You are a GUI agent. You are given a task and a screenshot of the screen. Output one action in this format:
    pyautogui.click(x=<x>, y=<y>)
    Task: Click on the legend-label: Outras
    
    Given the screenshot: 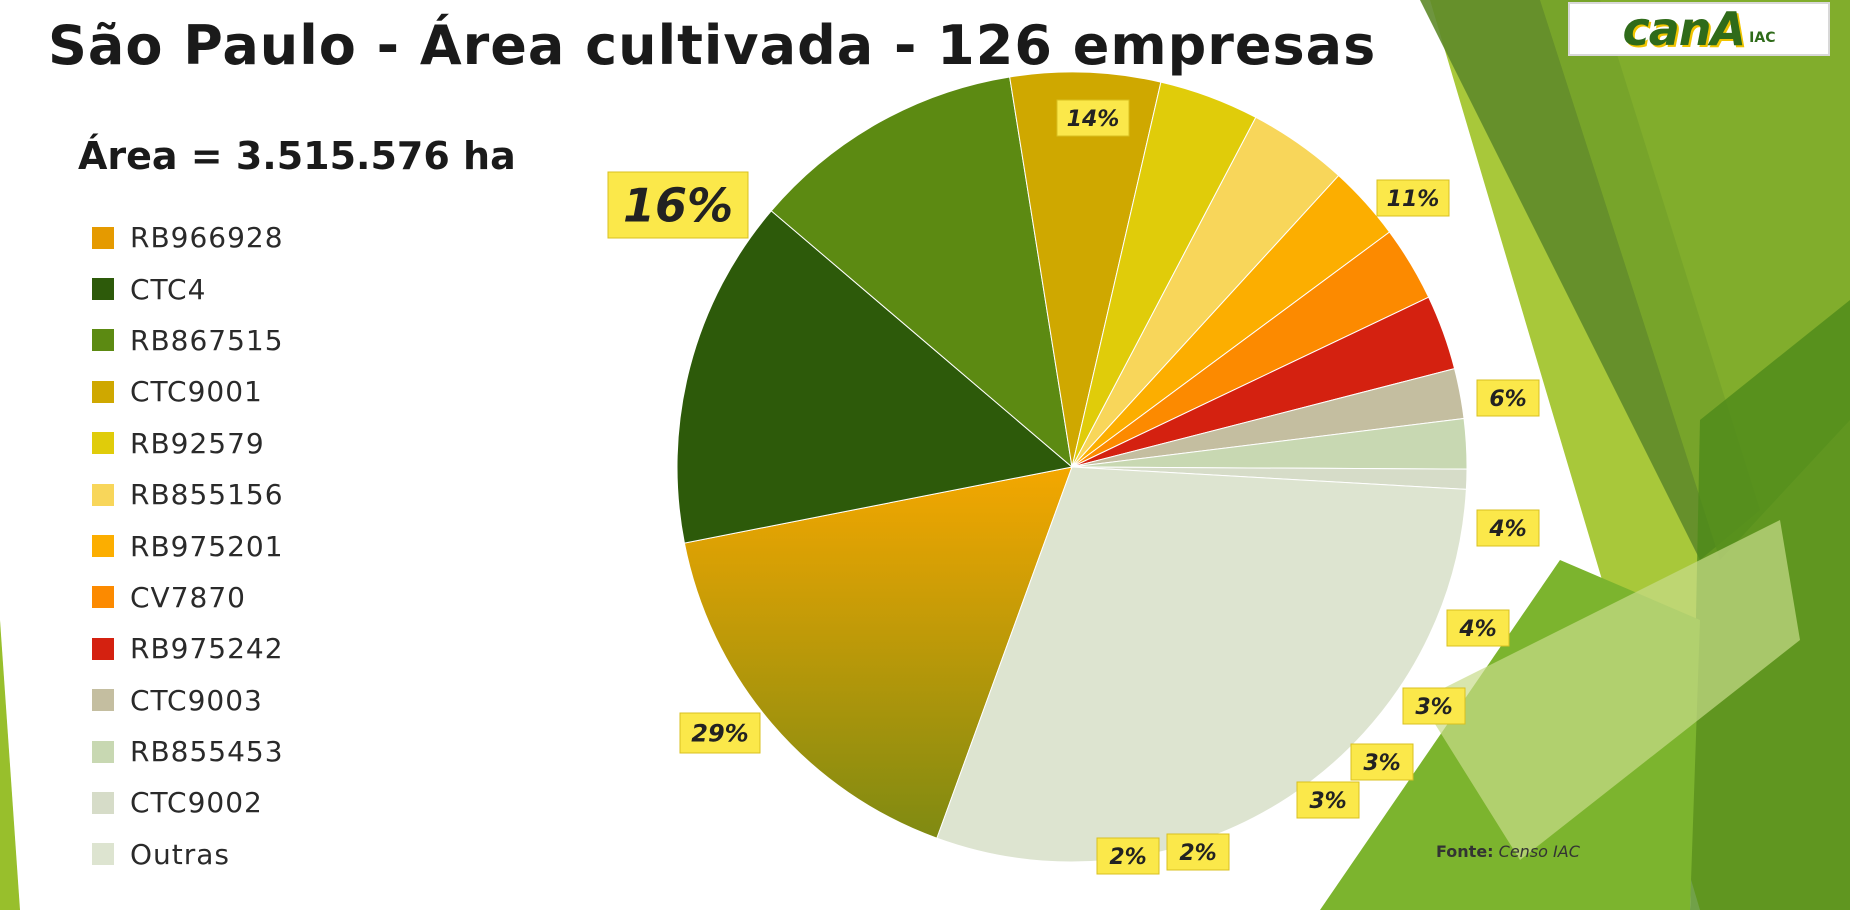 What is the action you would take?
    pyautogui.click(x=180, y=854)
    